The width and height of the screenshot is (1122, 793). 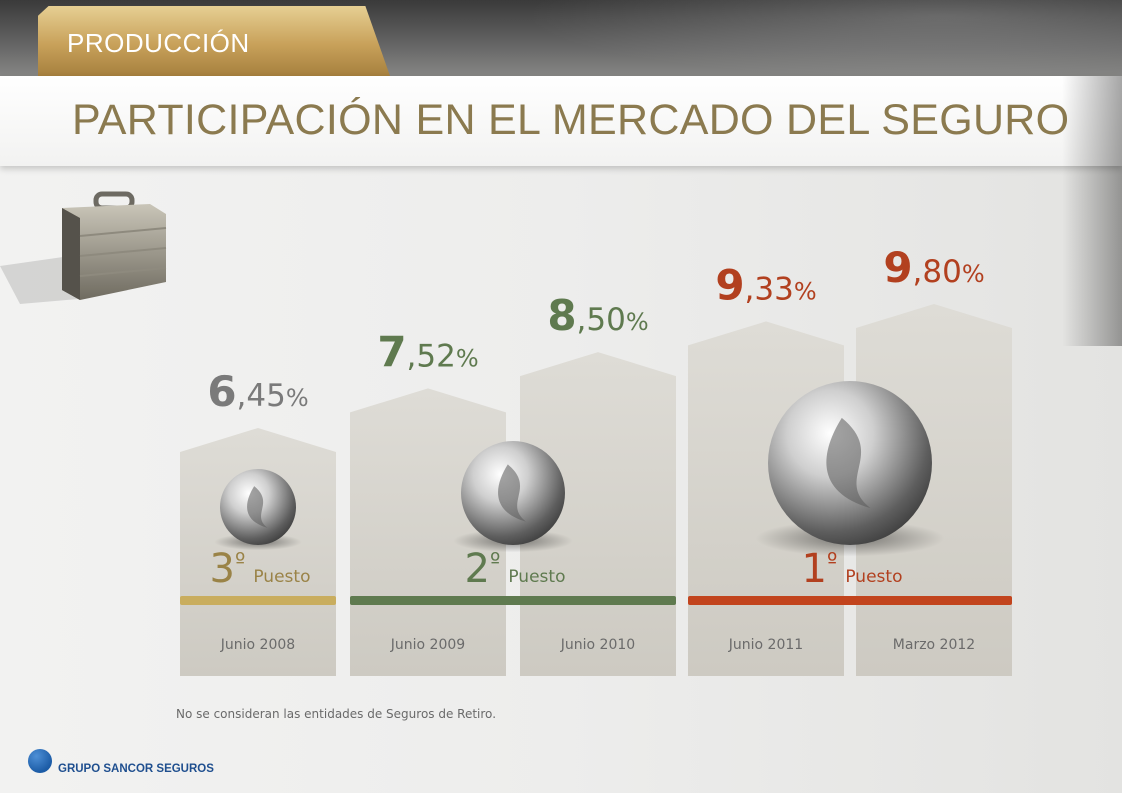 What do you see at coordinates (40, 761) in the screenshot?
I see `sancor-flame-icon` at bounding box center [40, 761].